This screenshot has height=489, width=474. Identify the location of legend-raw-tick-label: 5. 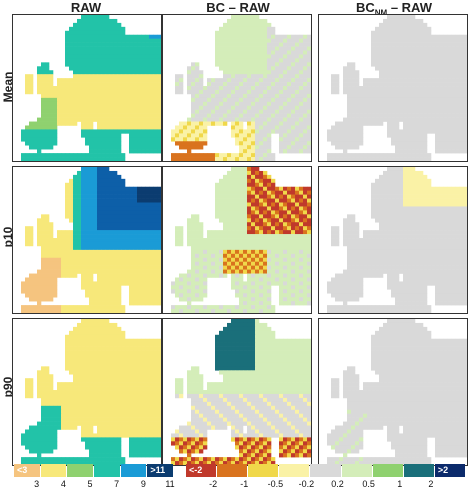
(90, 484).